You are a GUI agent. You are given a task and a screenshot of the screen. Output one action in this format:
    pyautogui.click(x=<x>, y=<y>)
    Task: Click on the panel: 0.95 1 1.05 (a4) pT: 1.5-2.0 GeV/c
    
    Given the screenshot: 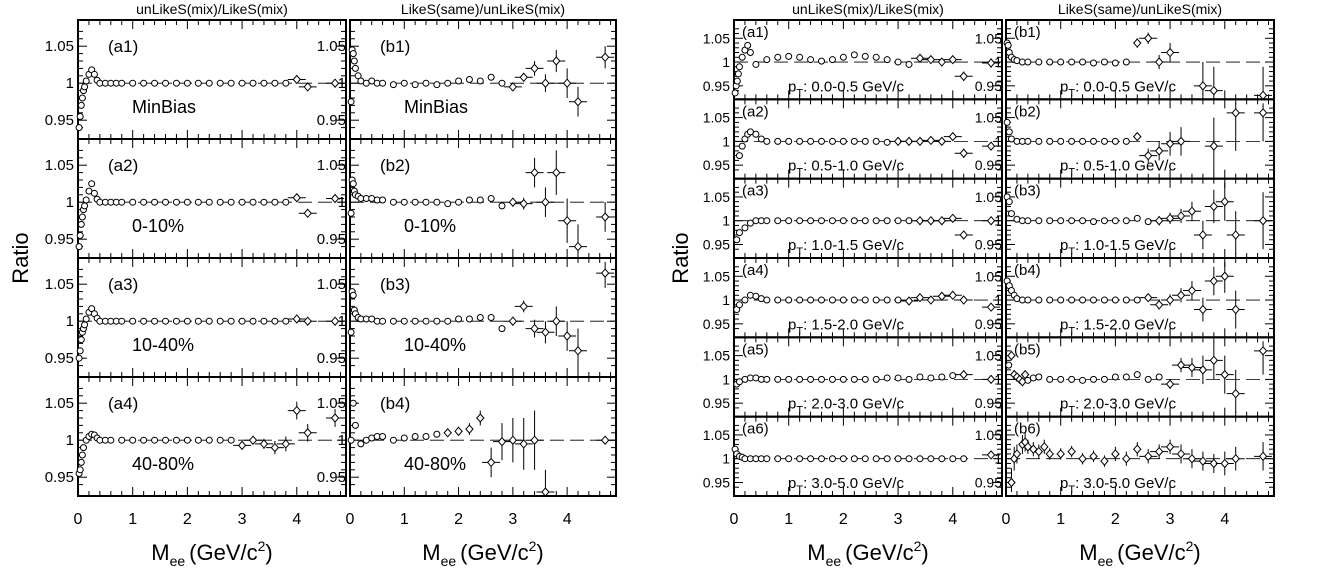 What is the action you would take?
    pyautogui.click(x=853, y=298)
    